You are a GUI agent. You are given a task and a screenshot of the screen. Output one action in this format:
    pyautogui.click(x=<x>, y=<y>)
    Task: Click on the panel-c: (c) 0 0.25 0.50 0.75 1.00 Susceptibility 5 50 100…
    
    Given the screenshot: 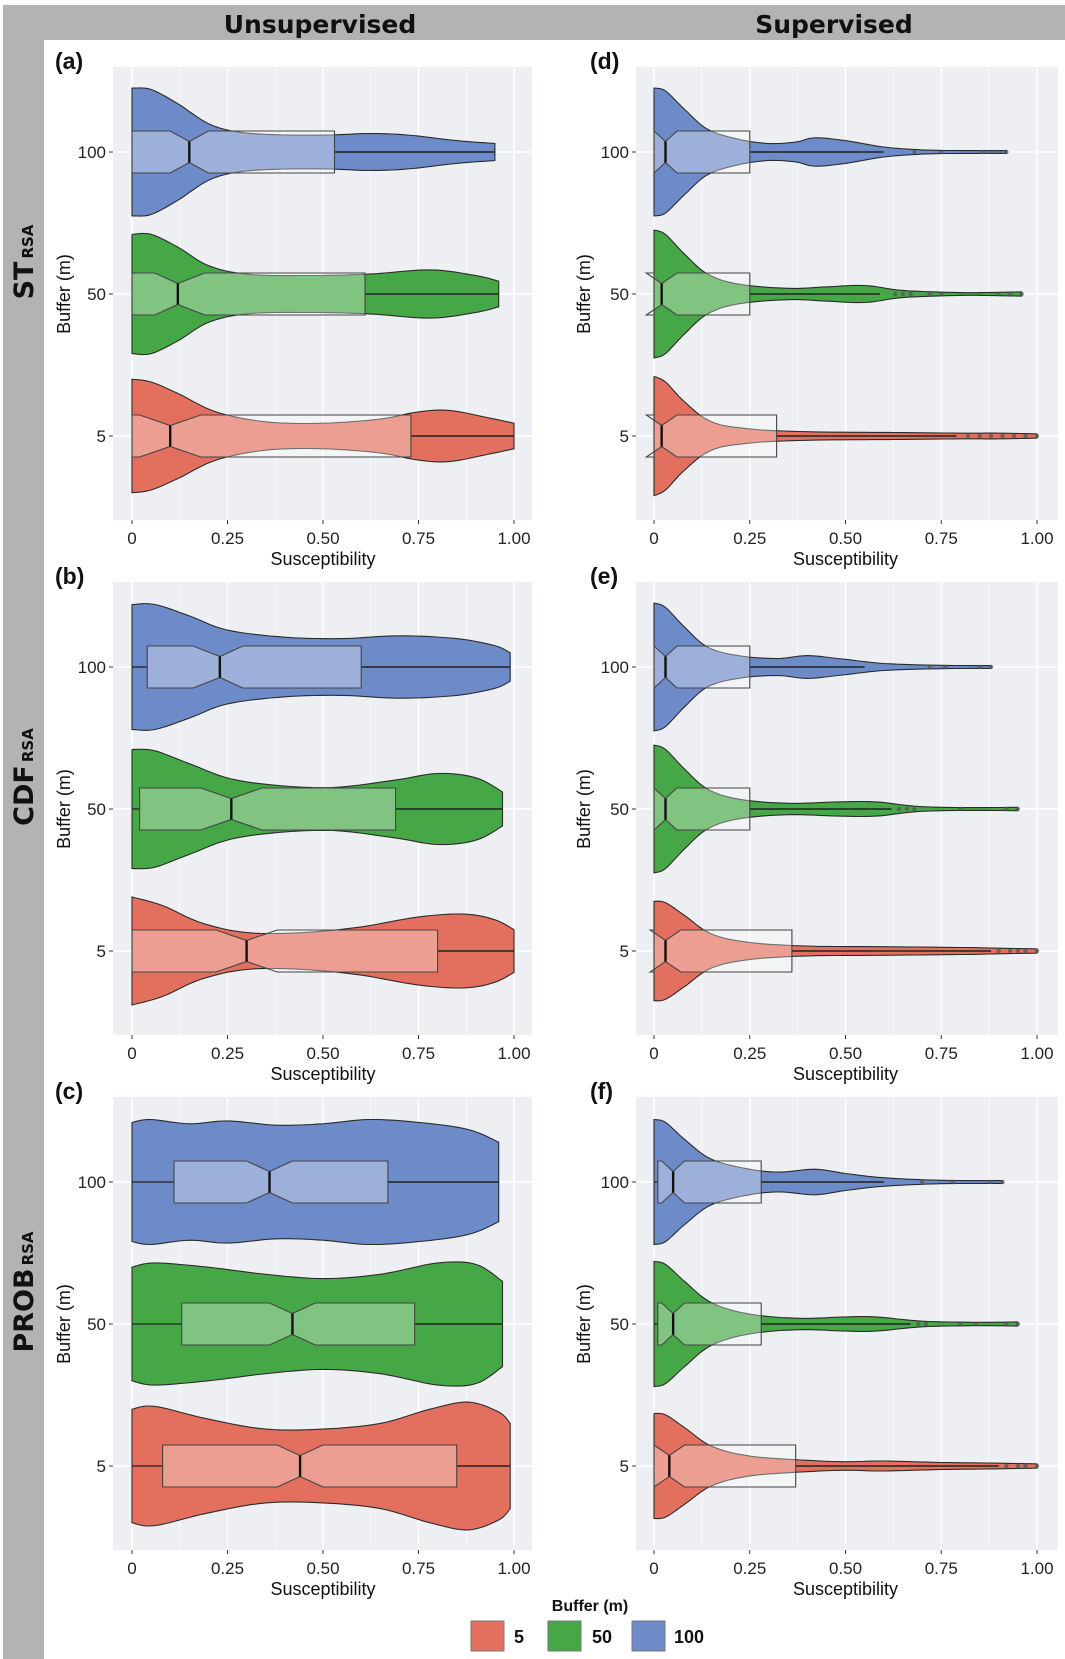 What is the action you would take?
    pyautogui.click(x=293, y=1338)
    